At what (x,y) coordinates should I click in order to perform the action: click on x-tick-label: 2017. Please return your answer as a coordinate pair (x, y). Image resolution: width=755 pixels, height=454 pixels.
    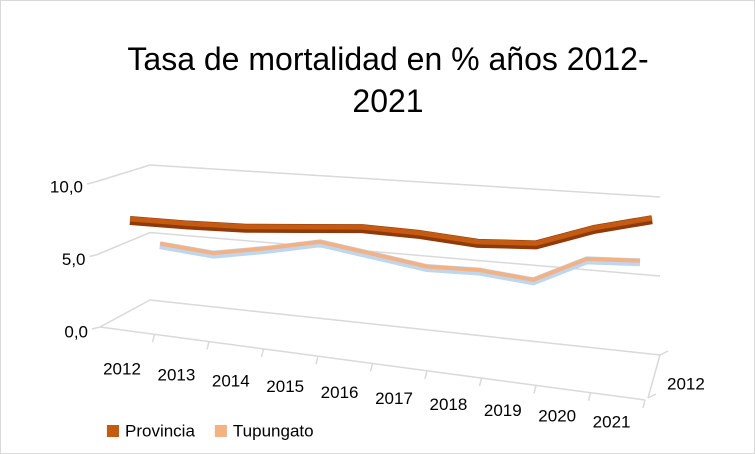
    Looking at the image, I should click on (394, 398).